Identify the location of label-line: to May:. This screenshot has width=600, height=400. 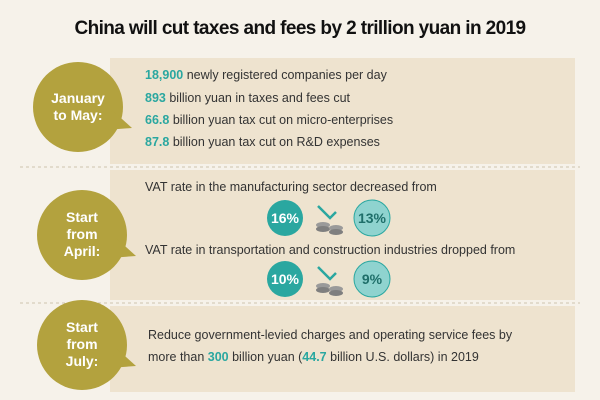
(78, 115).